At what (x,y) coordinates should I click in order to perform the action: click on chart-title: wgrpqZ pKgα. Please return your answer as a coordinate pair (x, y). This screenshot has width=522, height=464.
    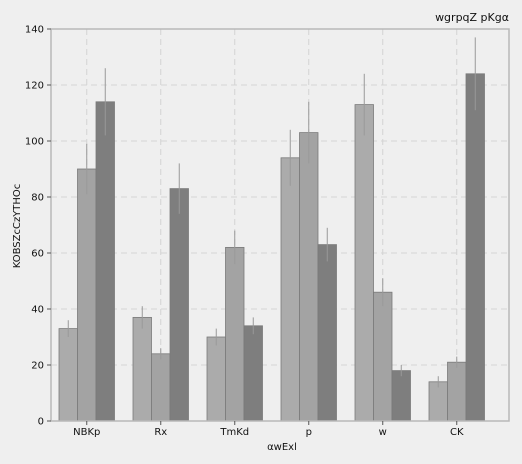
    Looking at the image, I should click on (472, 17).